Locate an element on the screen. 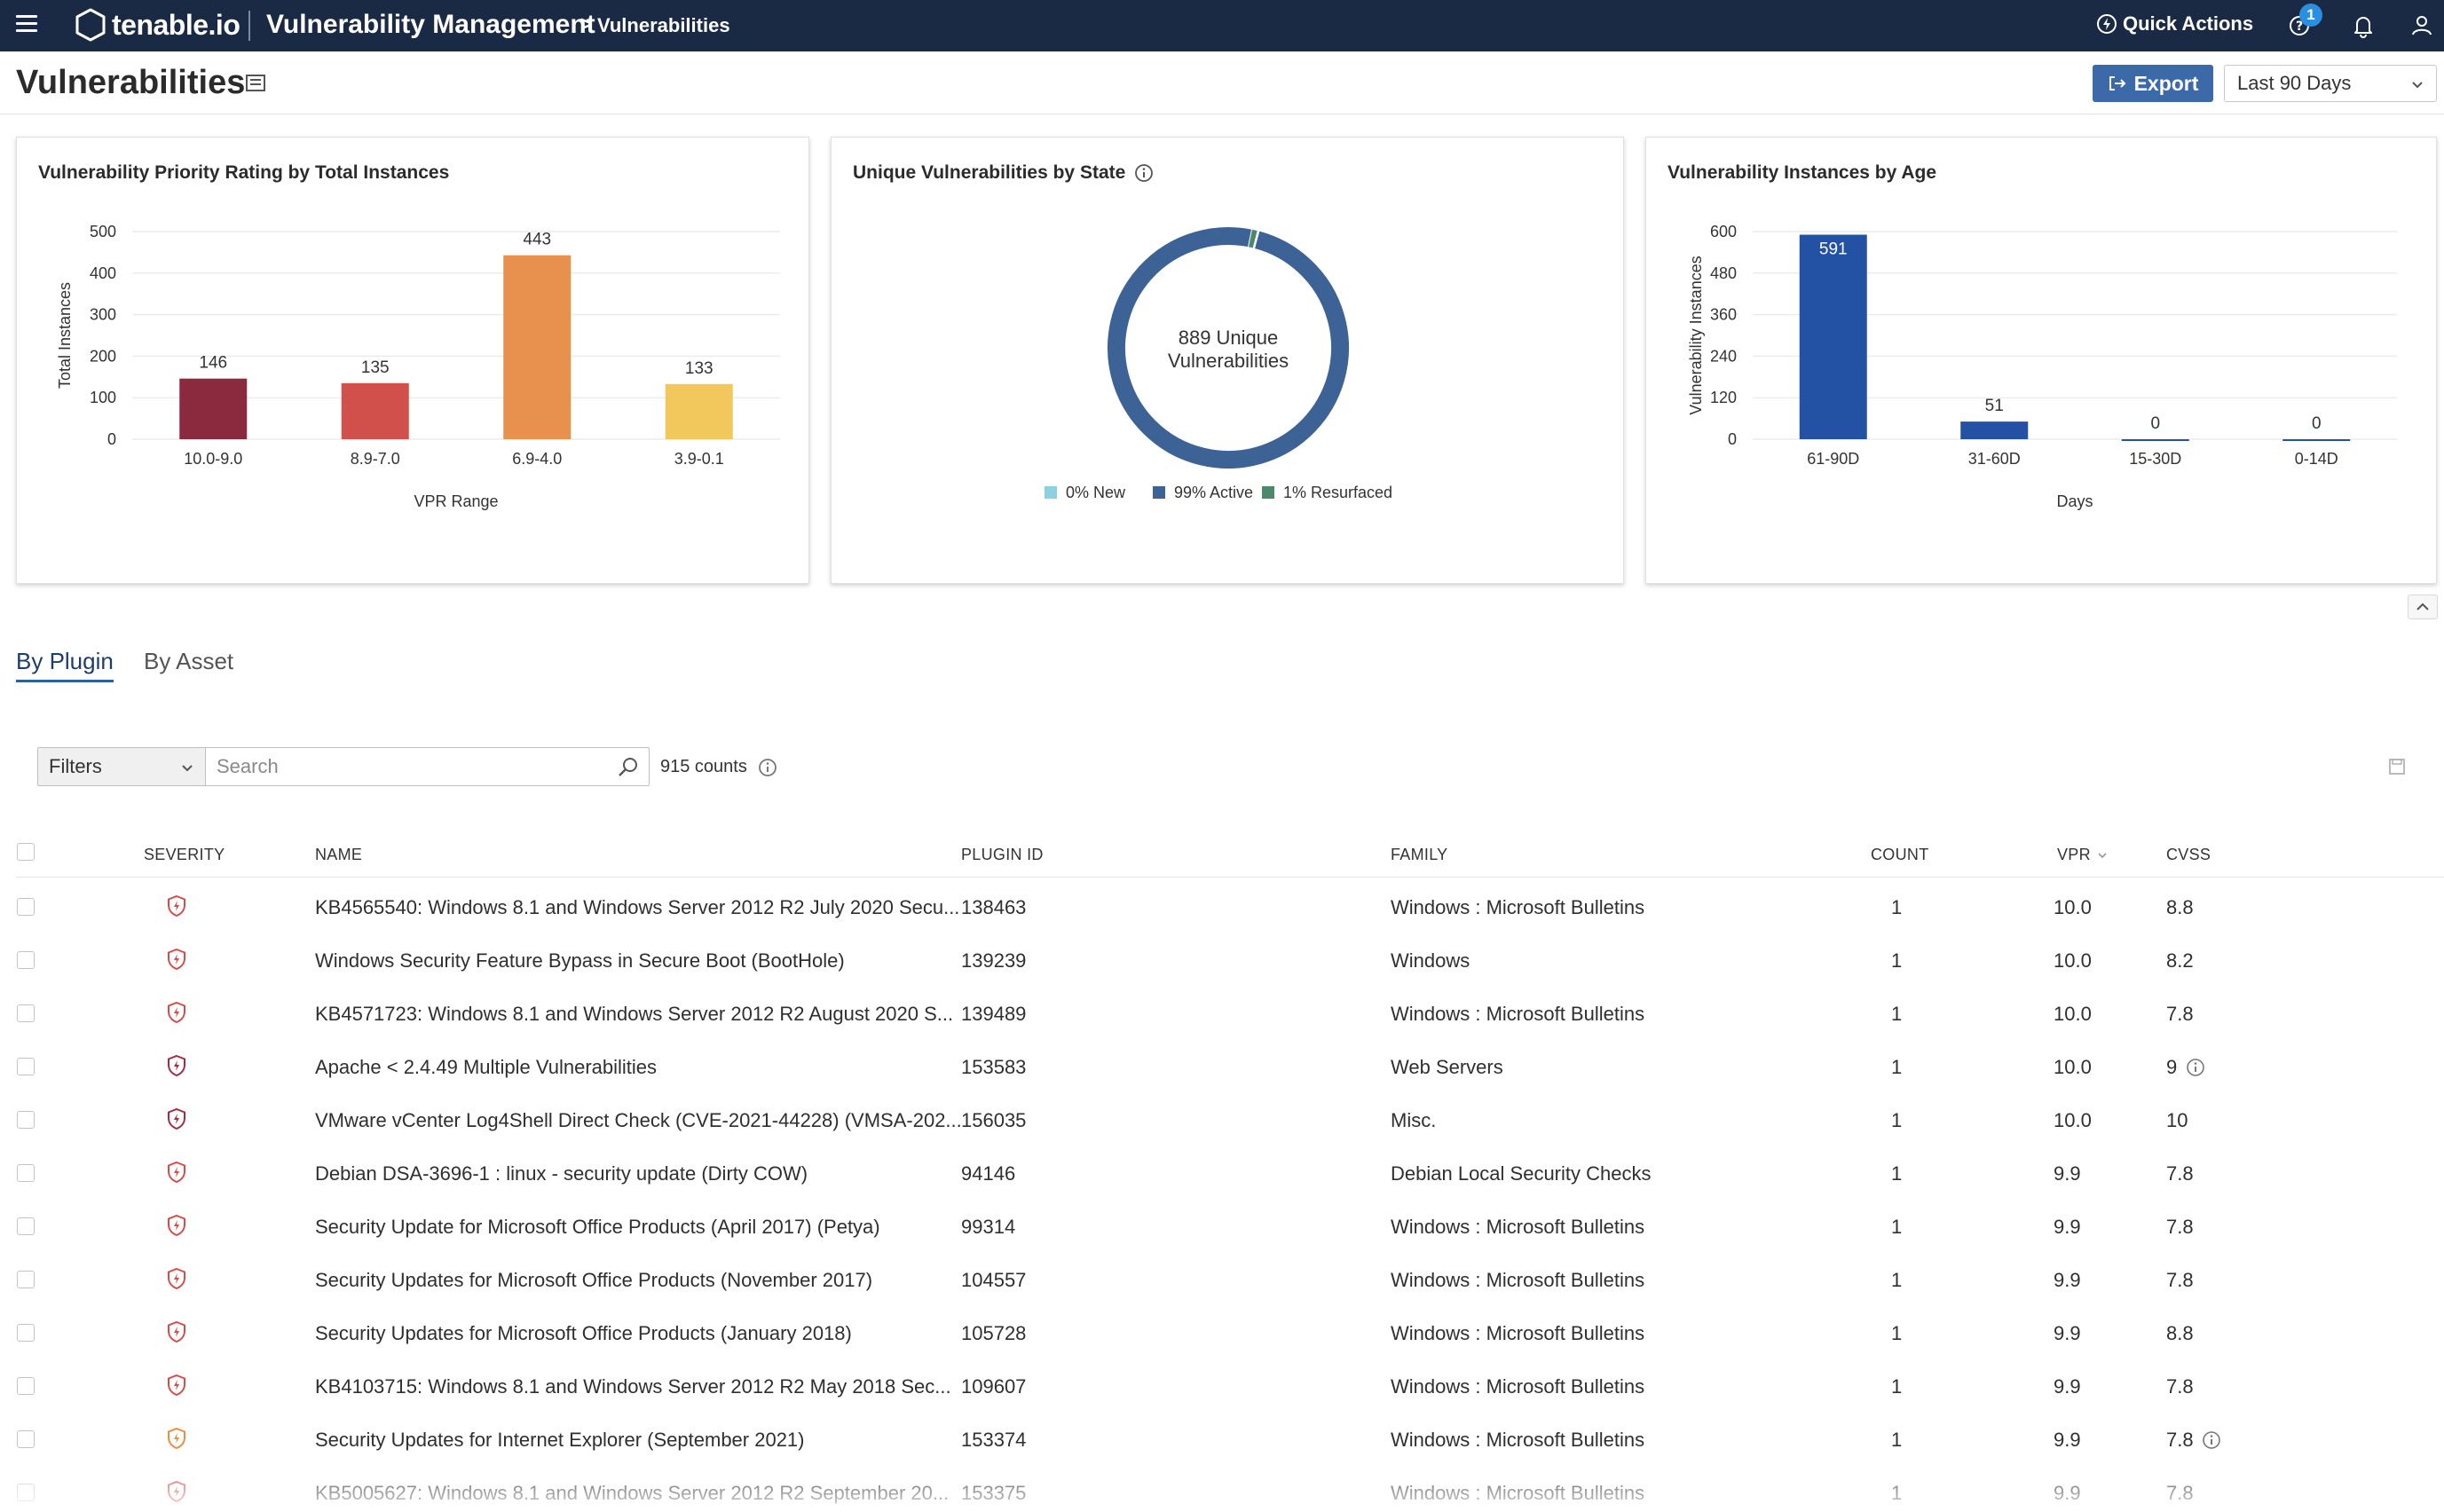  column-header-count: COUNT is located at coordinates (1900, 854).